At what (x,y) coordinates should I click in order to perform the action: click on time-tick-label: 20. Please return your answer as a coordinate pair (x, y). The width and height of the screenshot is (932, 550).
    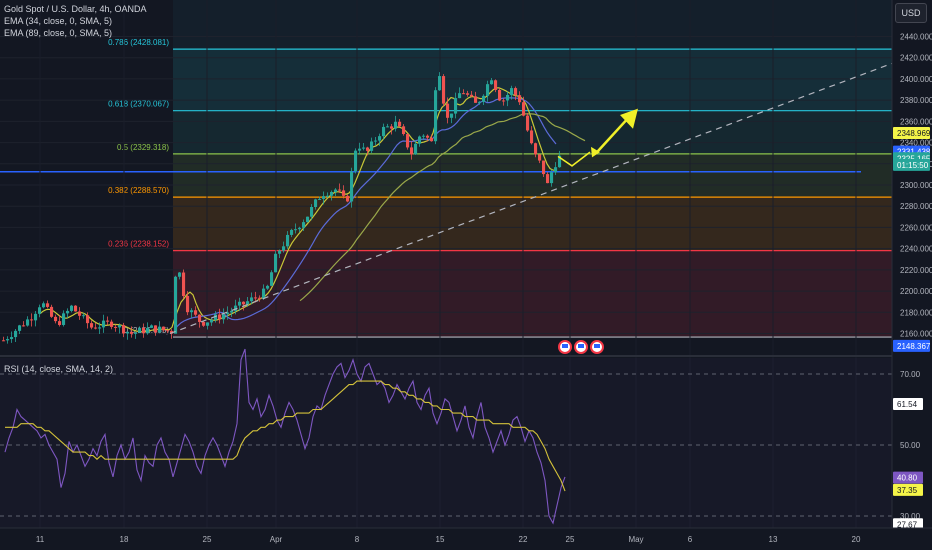
    Looking at the image, I should click on (856, 539).